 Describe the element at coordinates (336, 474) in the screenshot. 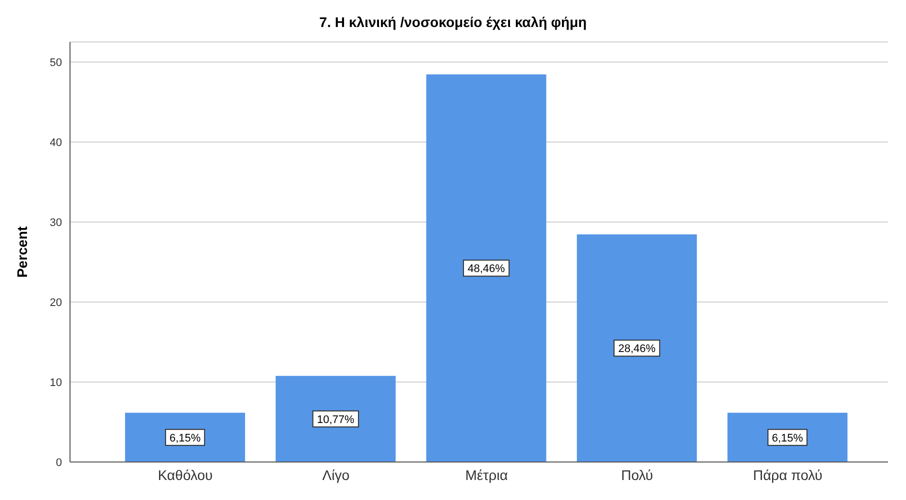

I see `x-tick-label: Λίγο` at that location.